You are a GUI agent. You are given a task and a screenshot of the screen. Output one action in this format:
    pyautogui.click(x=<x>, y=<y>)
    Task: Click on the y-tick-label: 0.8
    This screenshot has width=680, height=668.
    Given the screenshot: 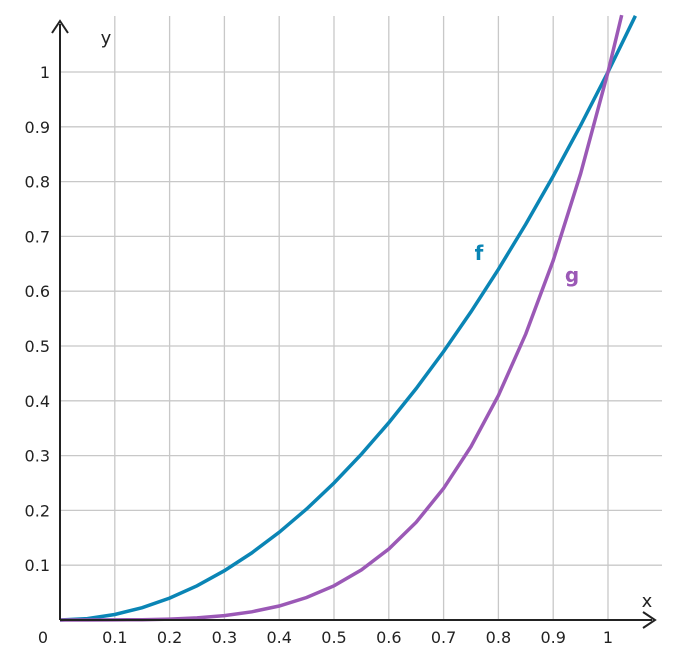 What is the action you would take?
    pyautogui.click(x=37, y=182)
    